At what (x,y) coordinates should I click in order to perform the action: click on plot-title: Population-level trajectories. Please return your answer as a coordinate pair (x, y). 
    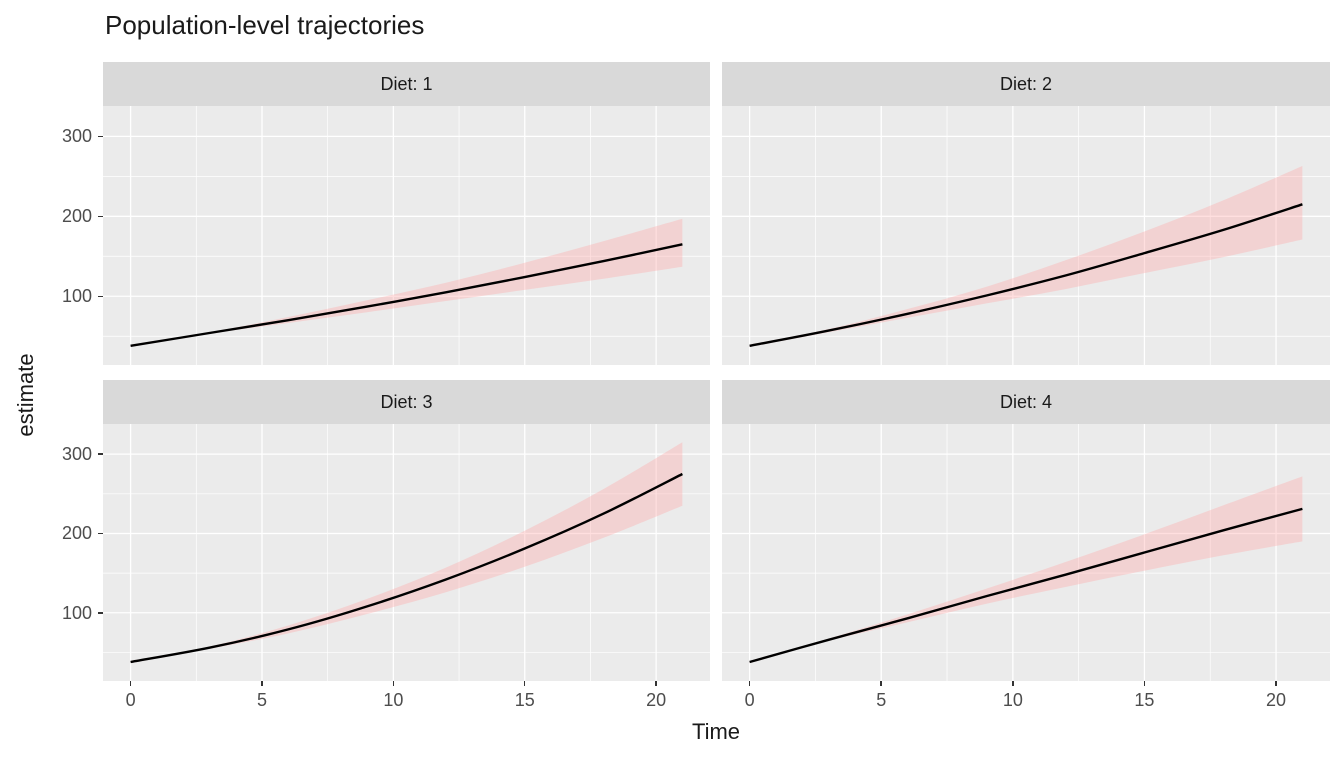
    Looking at the image, I should click on (265, 25).